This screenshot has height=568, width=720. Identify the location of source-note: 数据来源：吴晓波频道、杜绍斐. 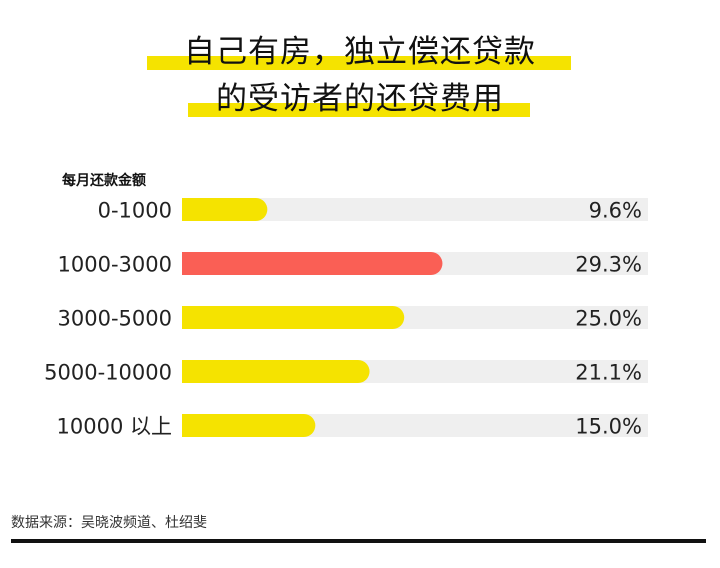
(109, 523).